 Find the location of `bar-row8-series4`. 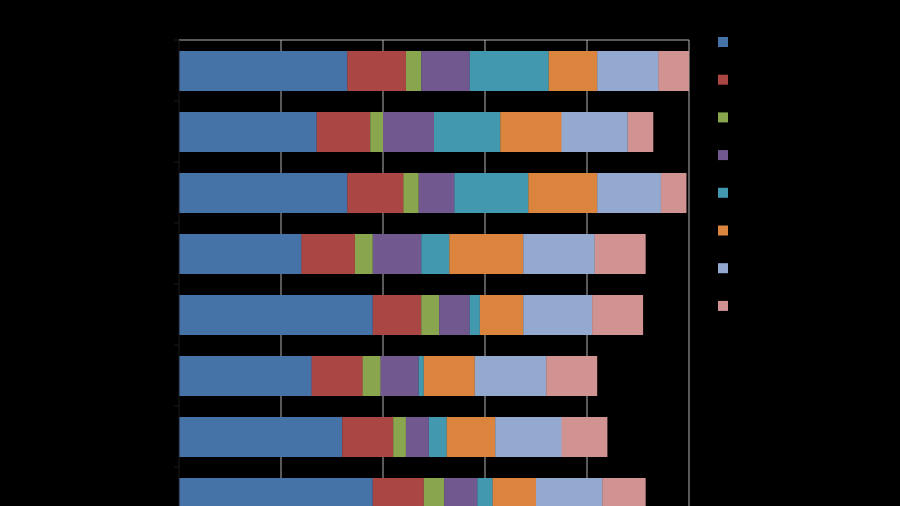

bar-row8-series4 is located at coordinates (461, 492).